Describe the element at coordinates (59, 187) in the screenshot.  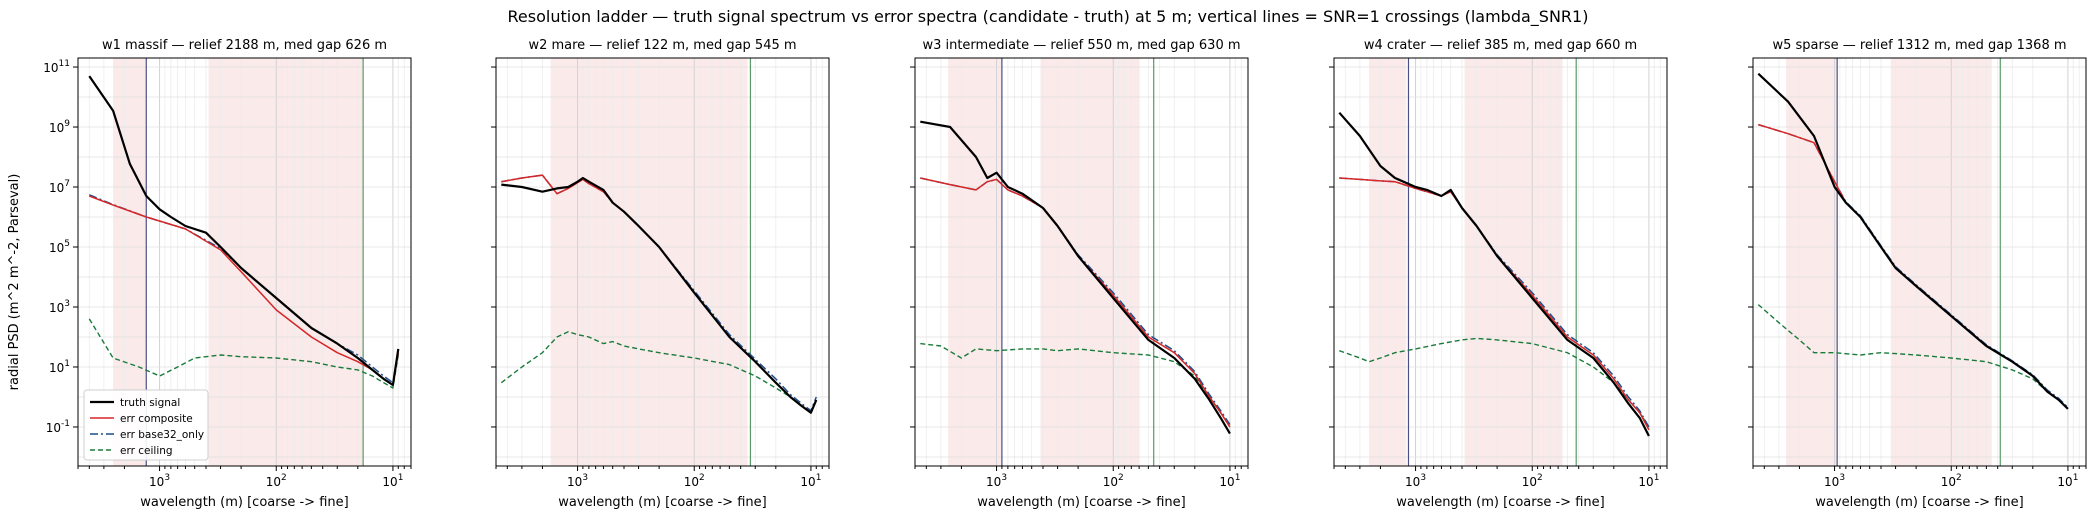
I see `y-tick-label: 10⁷` at that location.